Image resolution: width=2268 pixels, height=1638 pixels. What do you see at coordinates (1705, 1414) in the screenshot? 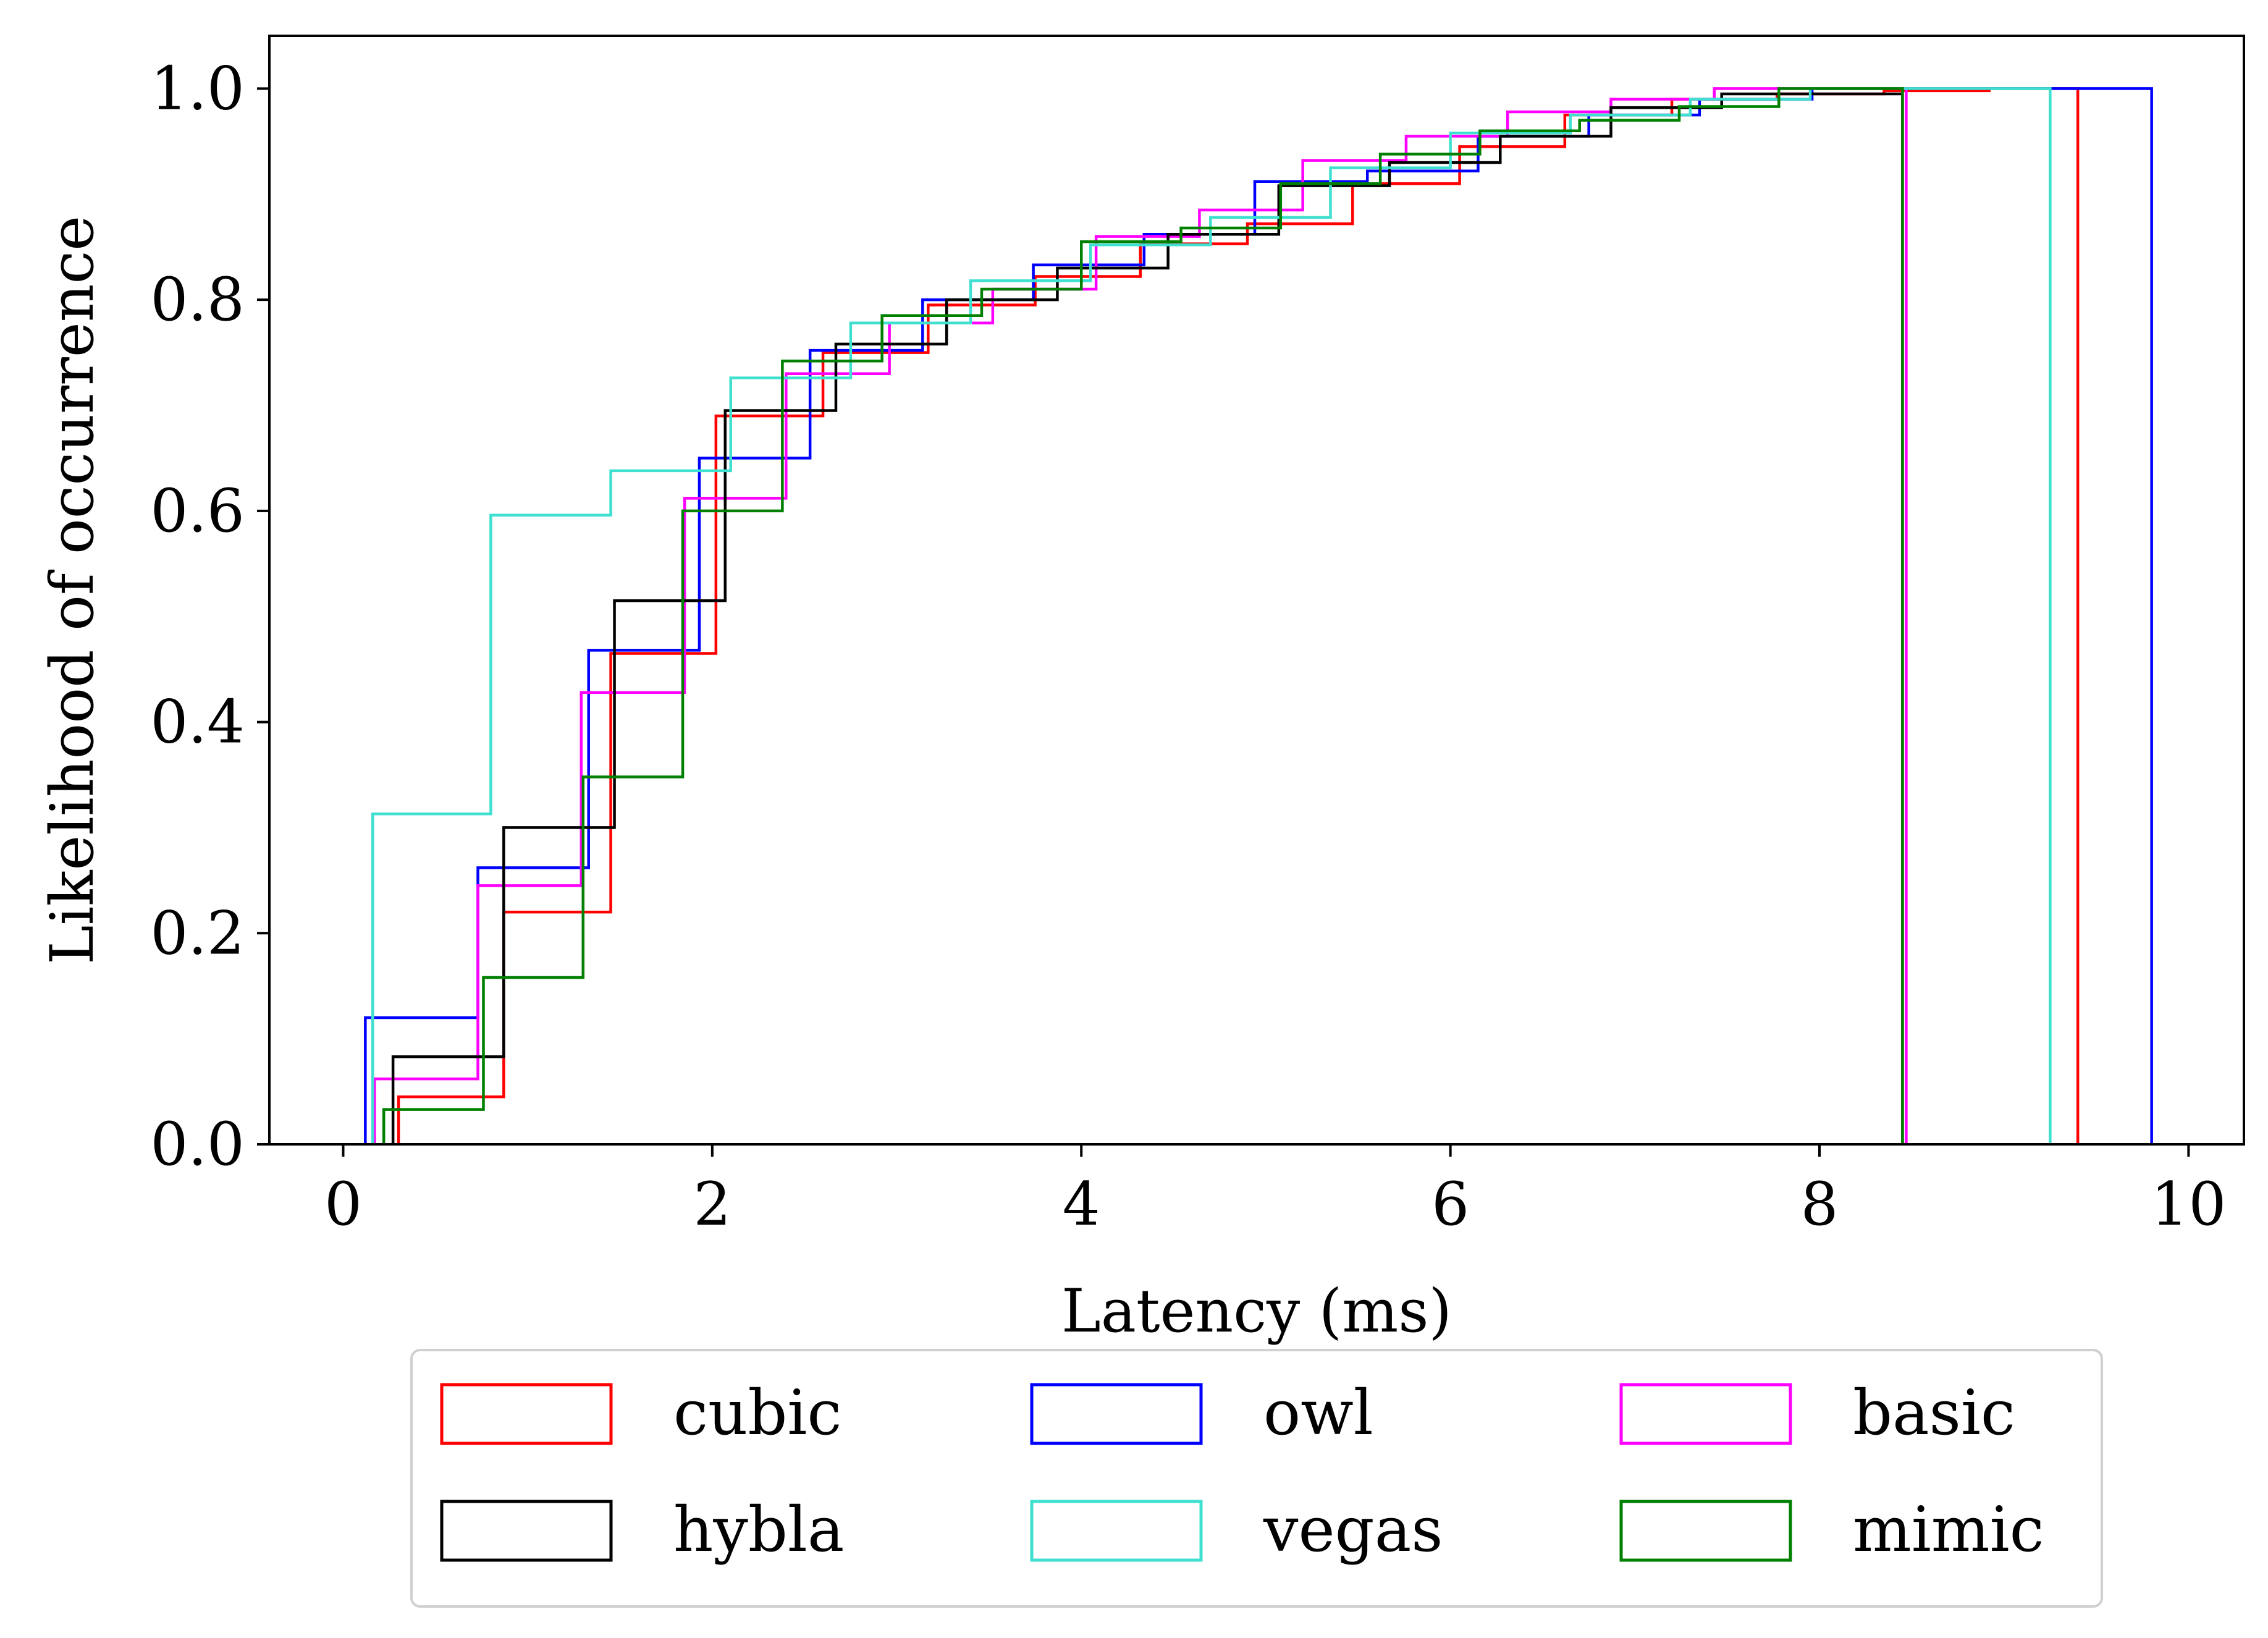
I see `legend-swatch-basic` at bounding box center [1705, 1414].